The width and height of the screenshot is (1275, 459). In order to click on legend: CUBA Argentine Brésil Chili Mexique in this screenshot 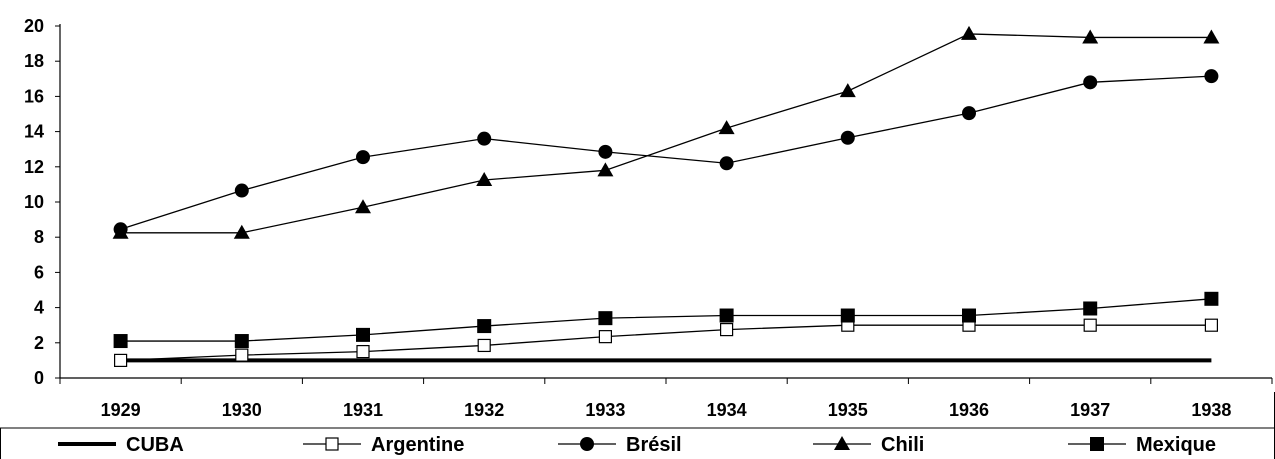, I will do `click(637, 445)`.